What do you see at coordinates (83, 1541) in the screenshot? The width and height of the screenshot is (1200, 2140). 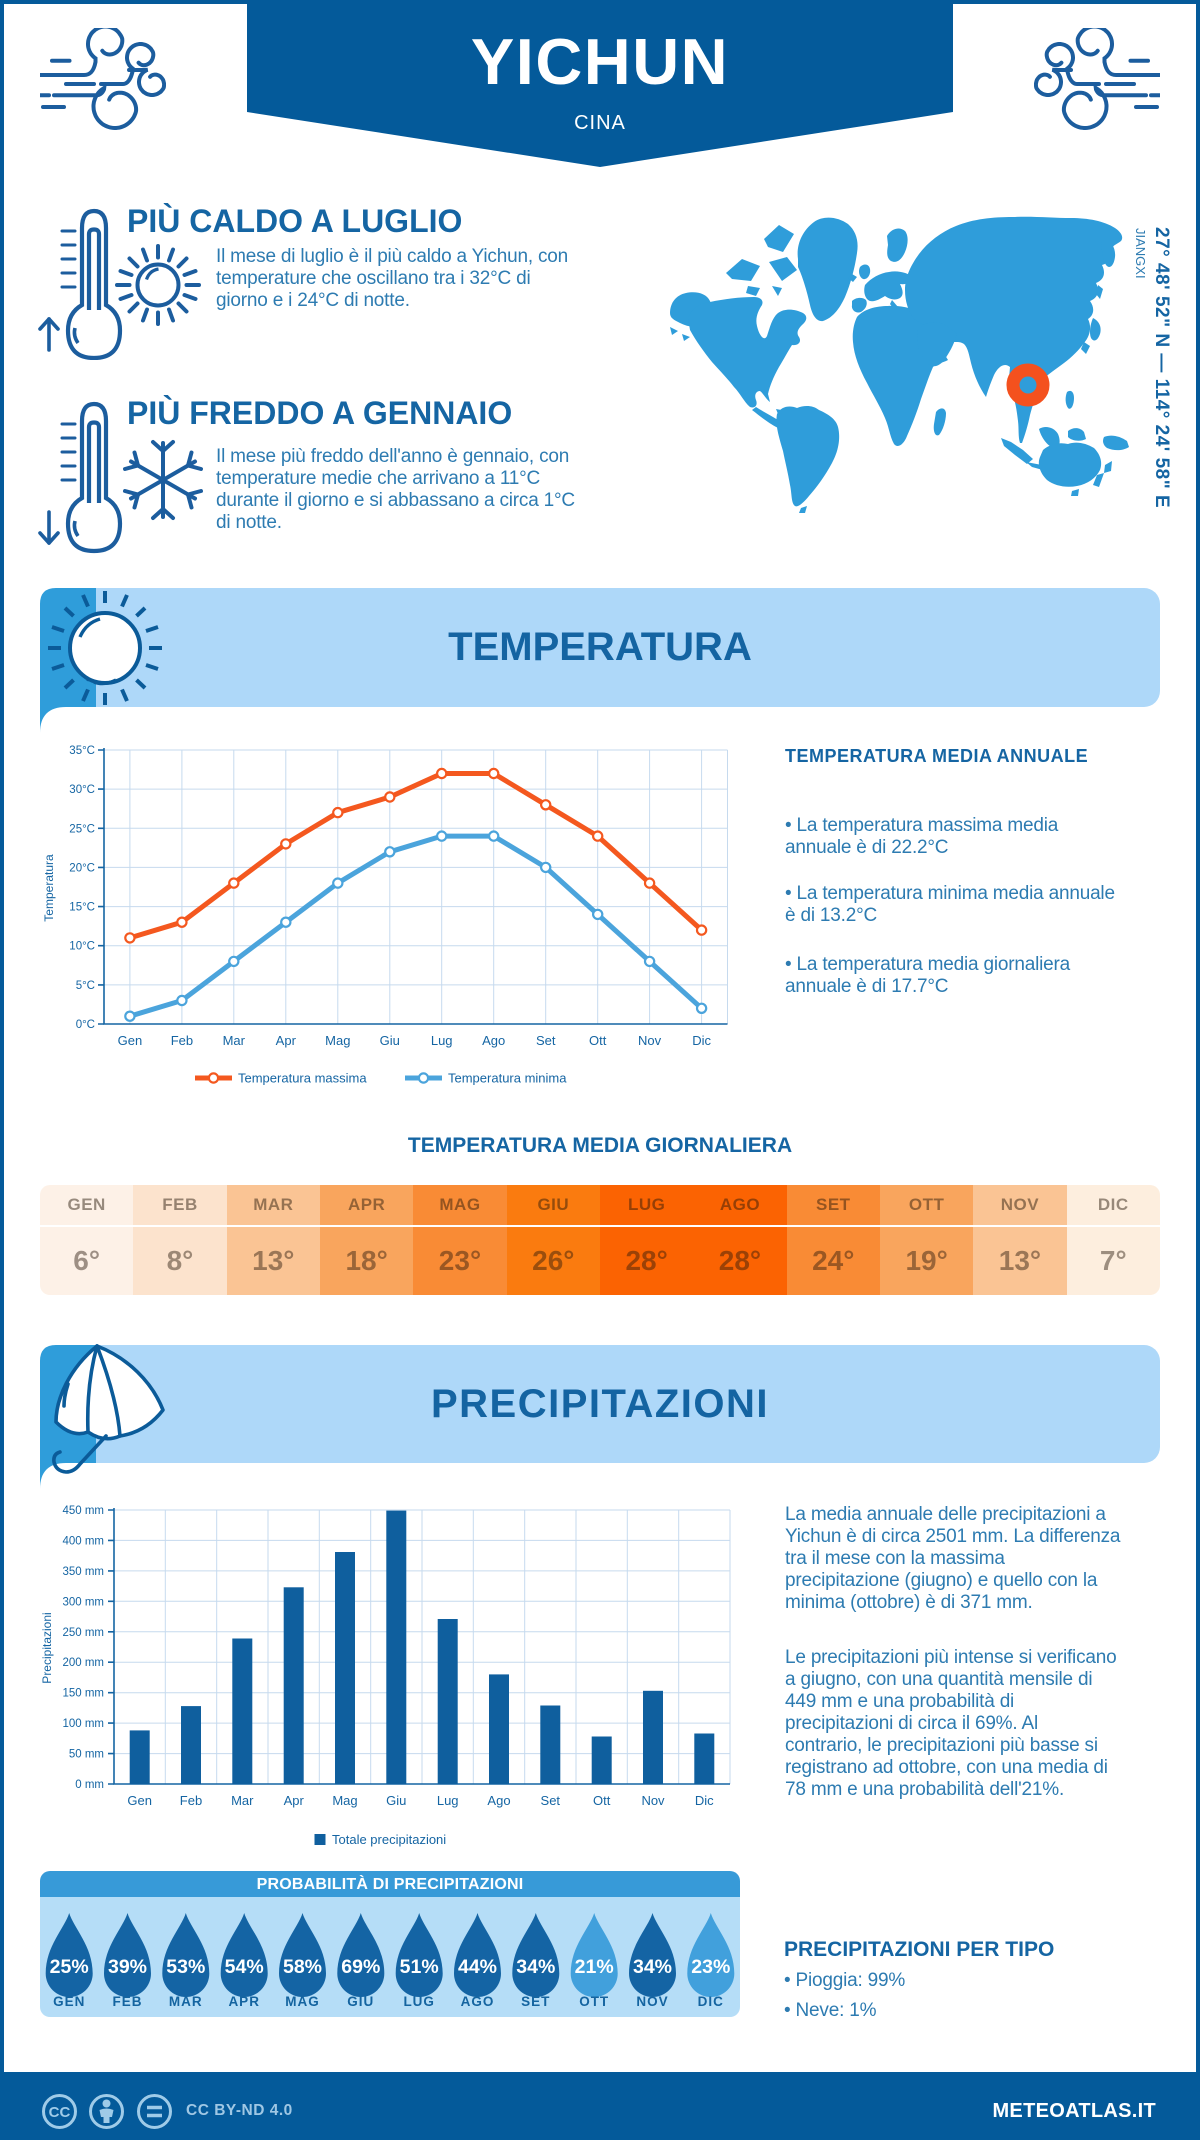 I see `svg-text: 400 mm` at bounding box center [83, 1541].